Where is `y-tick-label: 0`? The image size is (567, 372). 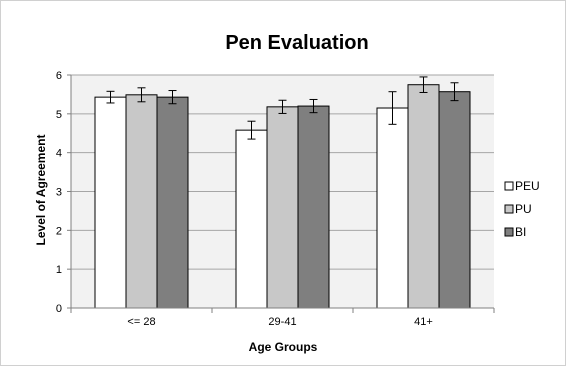
y-tick-label: 0 is located at coordinates (59, 309).